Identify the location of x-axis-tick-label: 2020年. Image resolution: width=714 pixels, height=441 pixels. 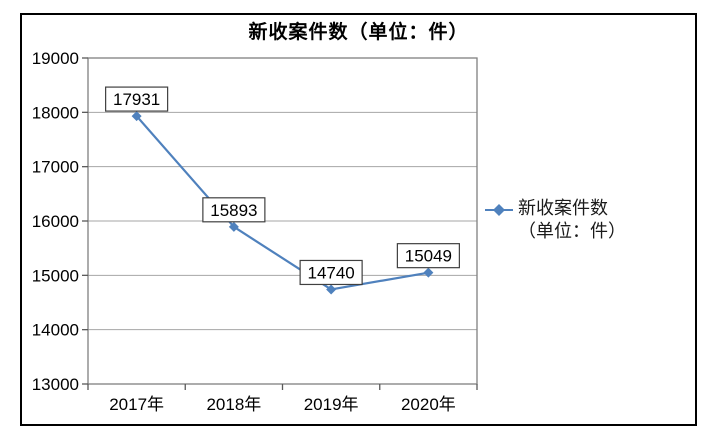
(428, 404).